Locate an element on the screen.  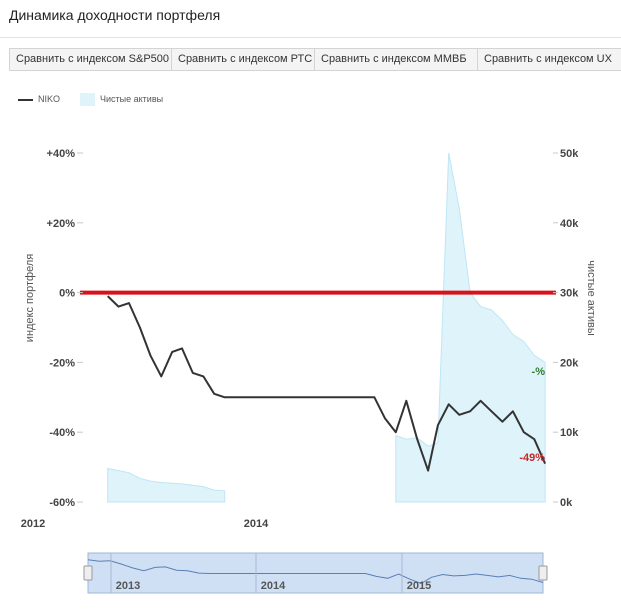
page-title: Динамика доходности портфеля is located at coordinates (115, 15).